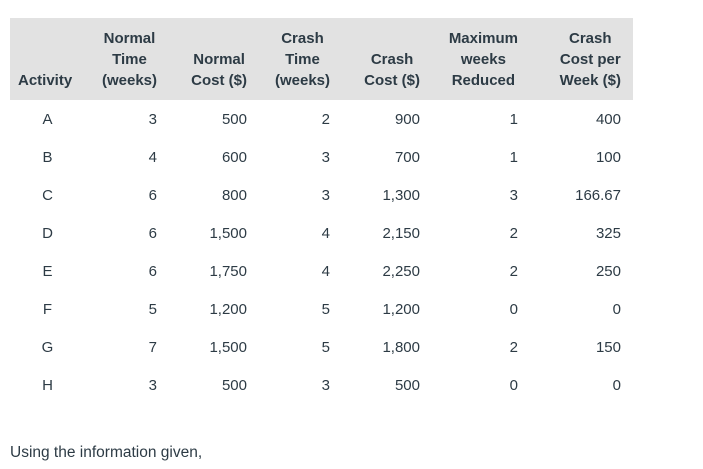  Describe the element at coordinates (407, 385) in the screenshot. I see `cell-crash-cost: 500` at that location.